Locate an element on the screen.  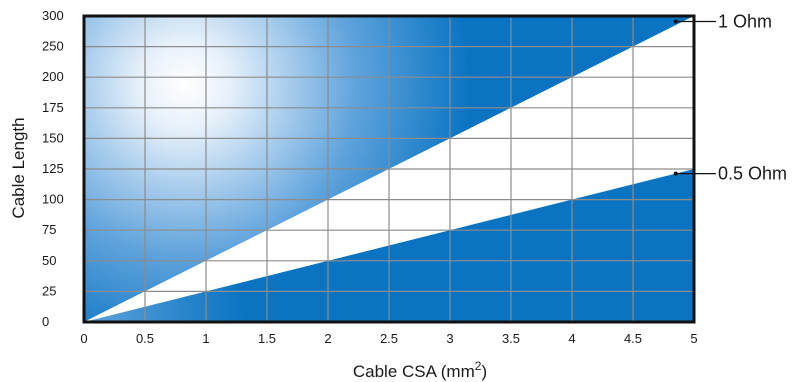
series-label-0: 1 Ohm is located at coordinates (745, 22).